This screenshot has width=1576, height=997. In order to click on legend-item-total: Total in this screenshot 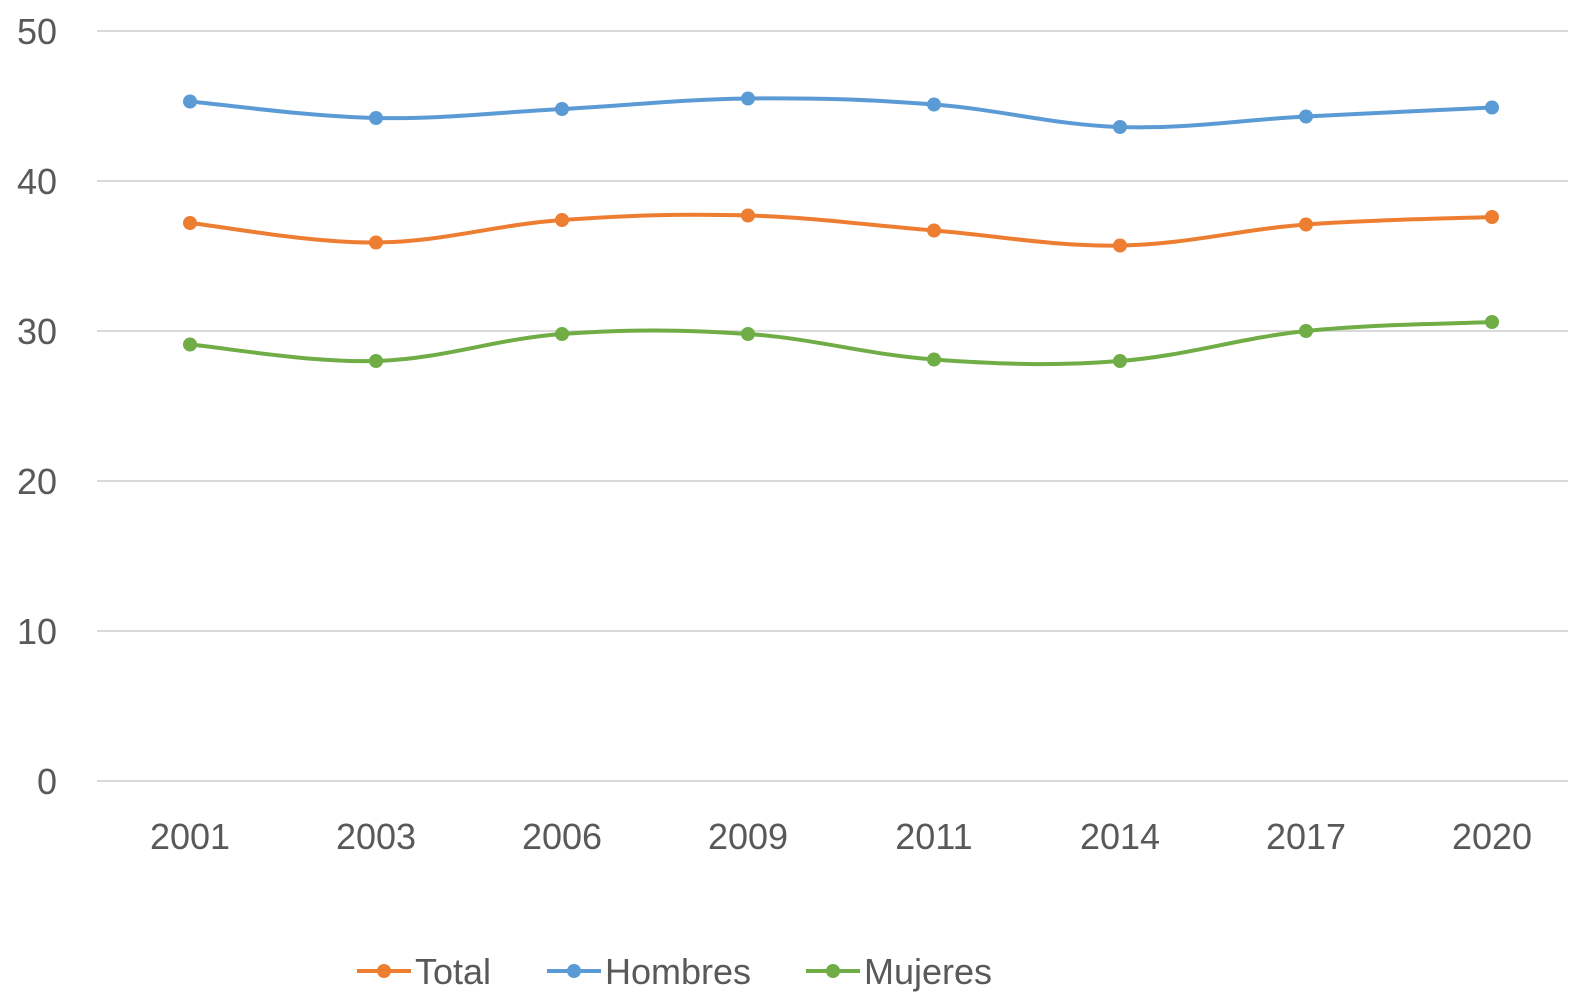, I will do `click(424, 971)`.